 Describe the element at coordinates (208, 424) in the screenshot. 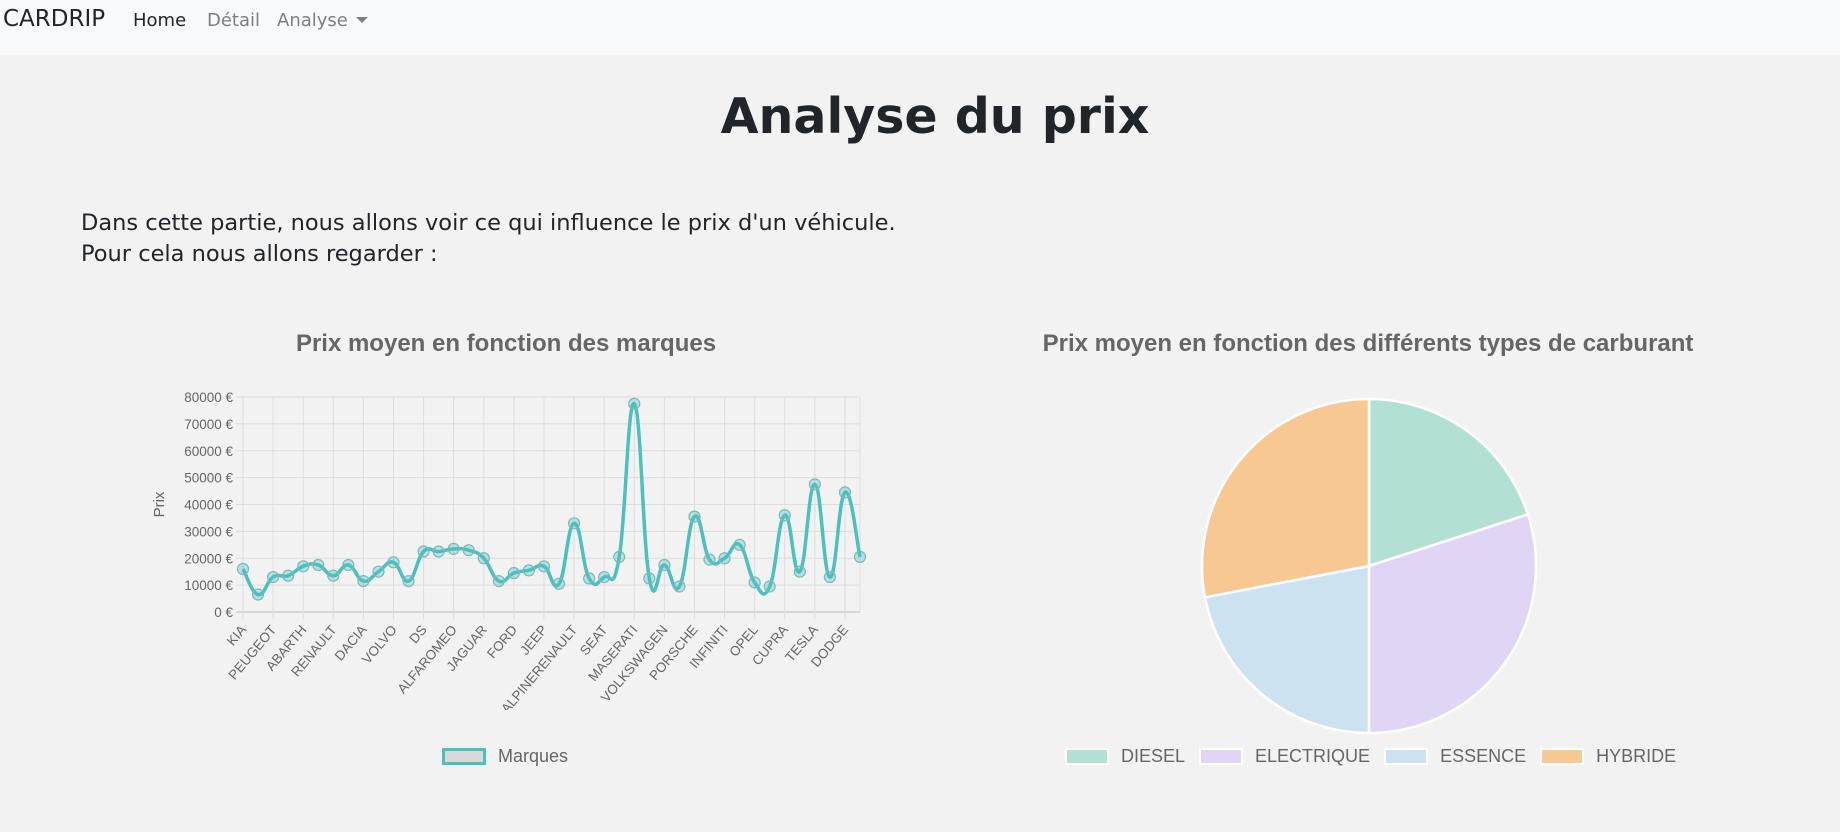

I see `y-tick-label: 70000 €` at that location.